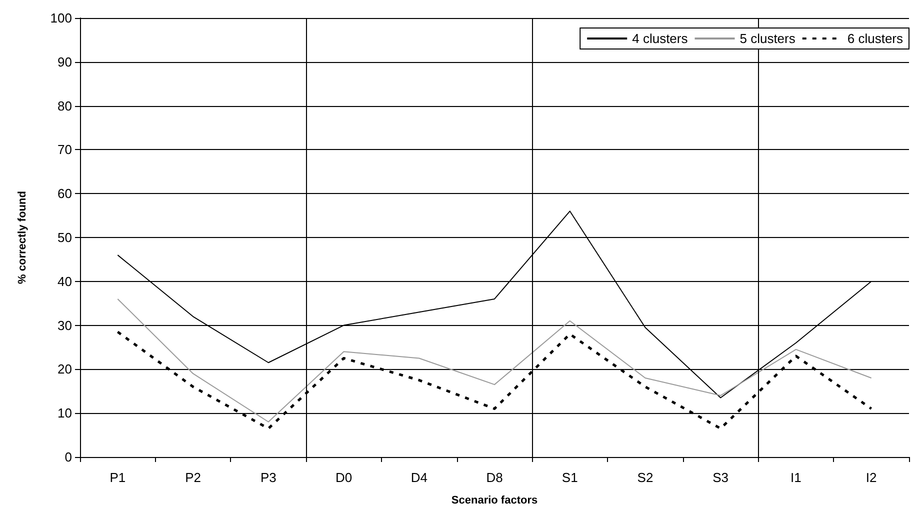 This screenshot has height=525, width=911. Describe the element at coordinates (65, 237) in the screenshot. I see `y-tick-label: 50` at that location.